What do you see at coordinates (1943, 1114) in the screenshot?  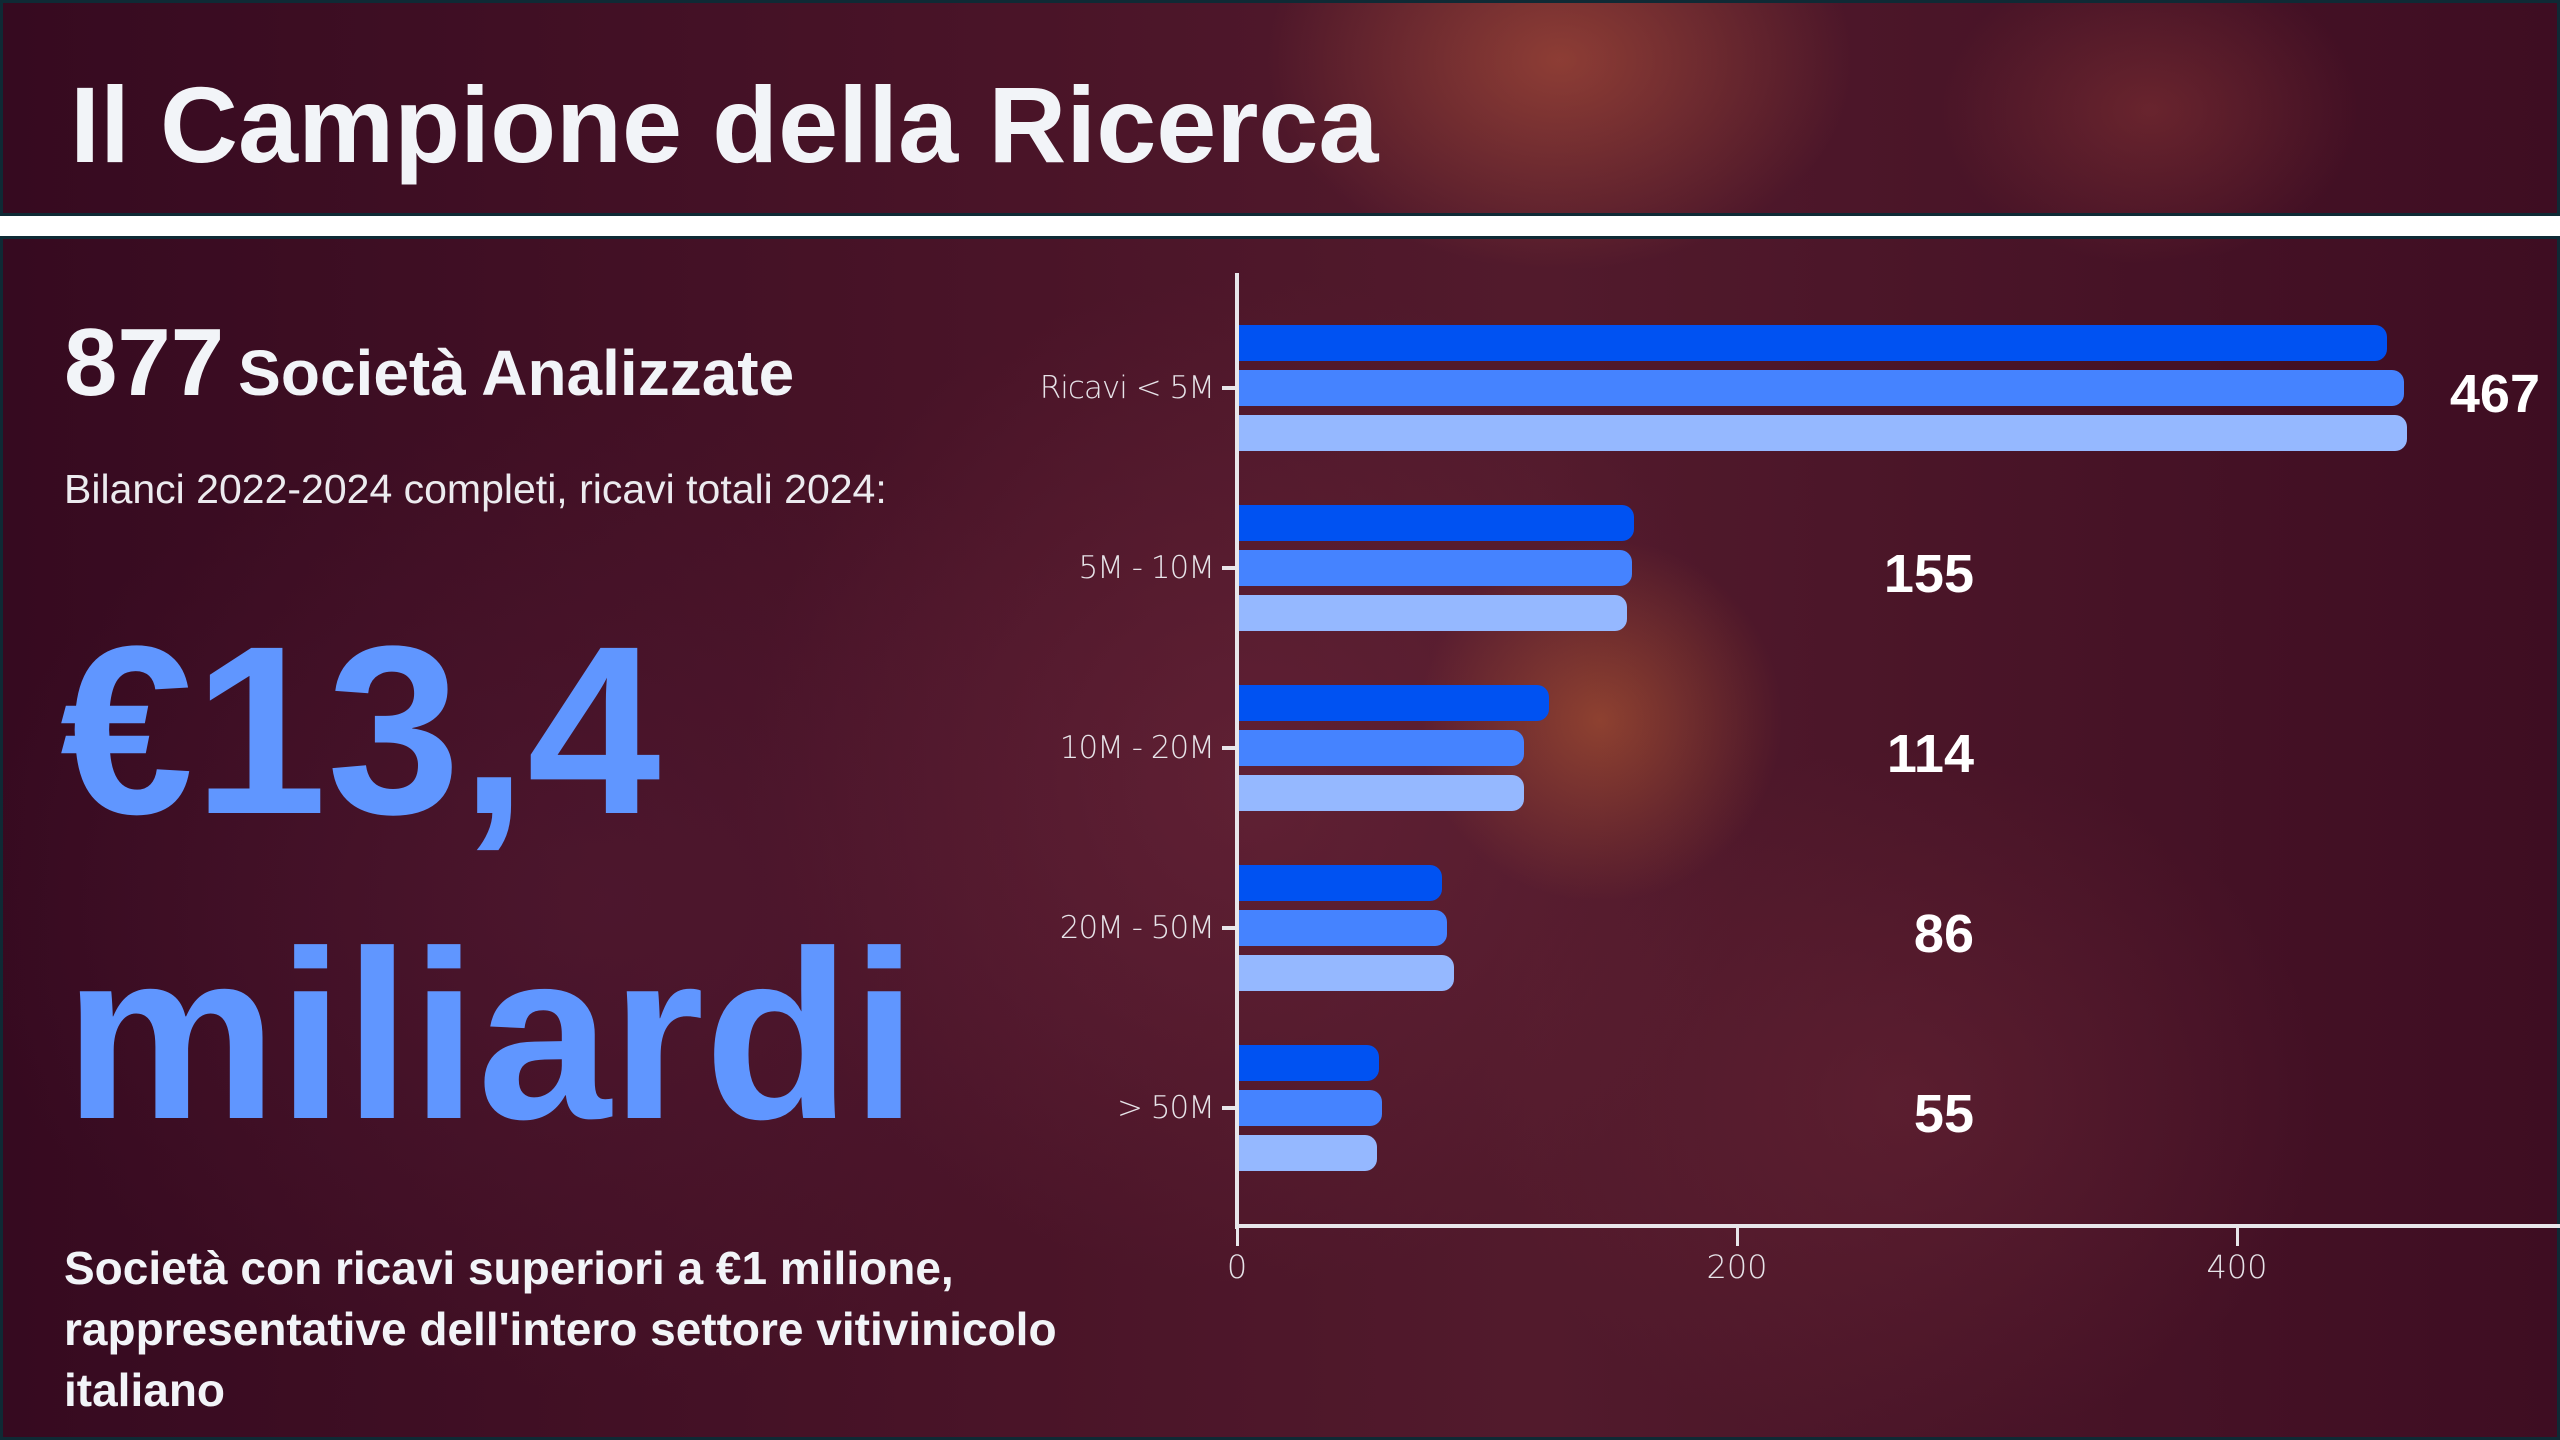 I see `value-label: 55` at bounding box center [1943, 1114].